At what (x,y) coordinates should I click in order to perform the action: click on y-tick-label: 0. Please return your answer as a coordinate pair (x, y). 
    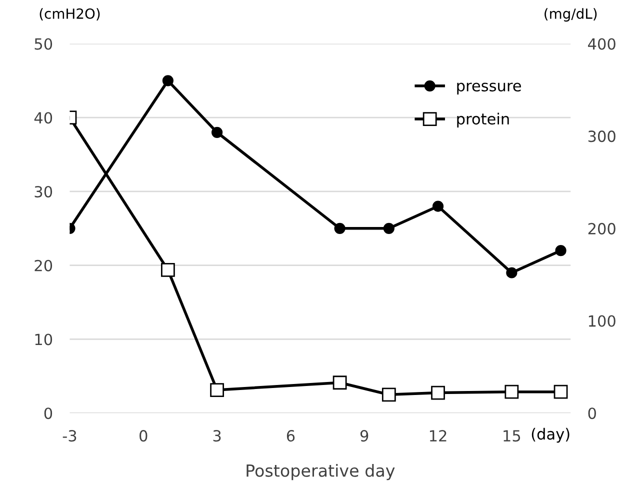
    Looking at the image, I should click on (48, 414).